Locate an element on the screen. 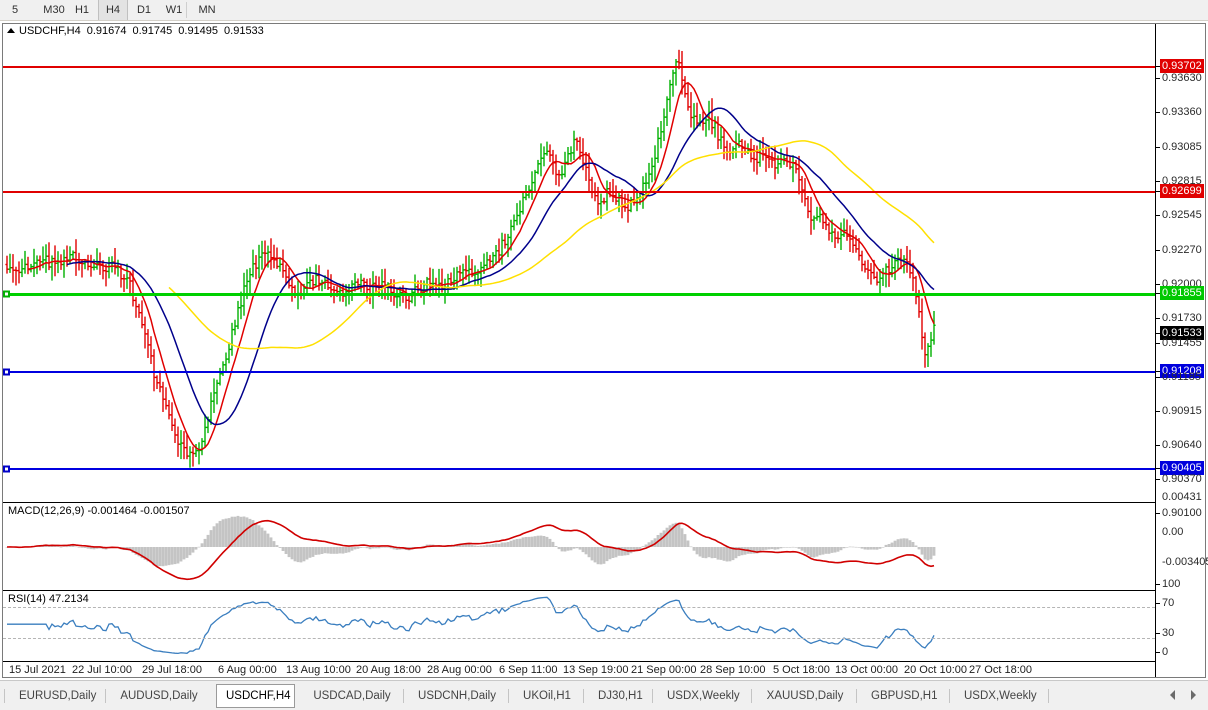  level-handle-0.91855 is located at coordinates (6, 294).